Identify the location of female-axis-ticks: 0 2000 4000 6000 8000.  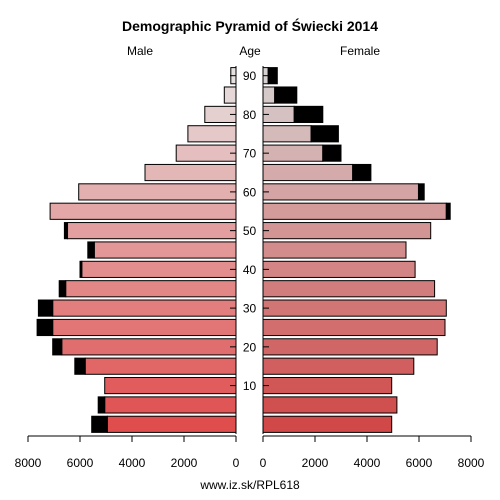
(372, 453).